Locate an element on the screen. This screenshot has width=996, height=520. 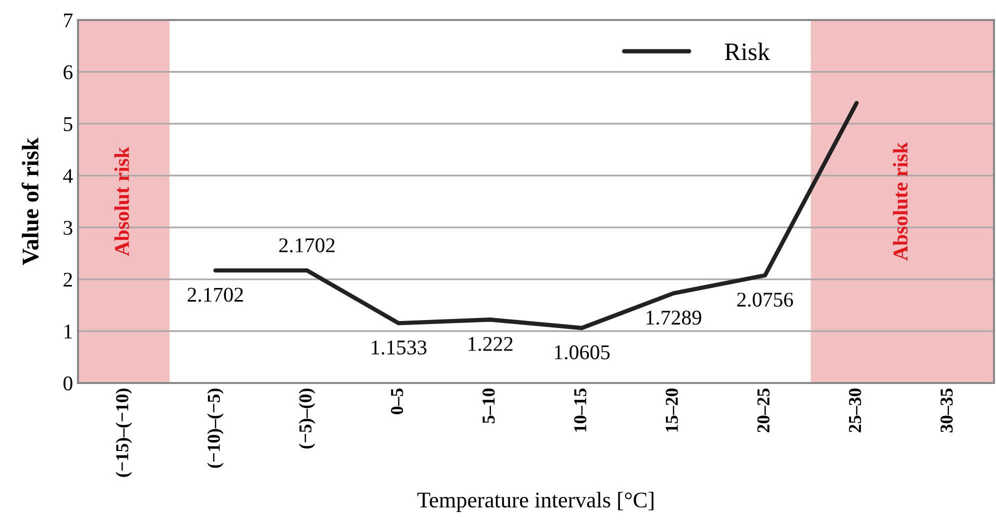
y-tick-label: 3 is located at coordinates (68, 227).